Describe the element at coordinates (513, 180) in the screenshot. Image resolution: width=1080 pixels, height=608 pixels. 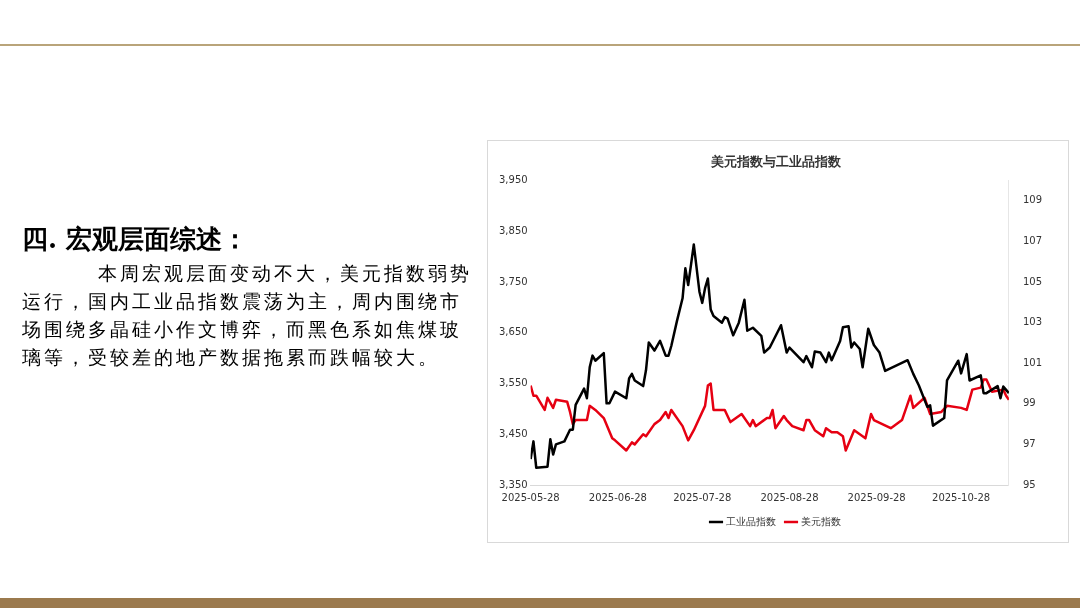
I see `y-tick-label: 3,950` at that location.